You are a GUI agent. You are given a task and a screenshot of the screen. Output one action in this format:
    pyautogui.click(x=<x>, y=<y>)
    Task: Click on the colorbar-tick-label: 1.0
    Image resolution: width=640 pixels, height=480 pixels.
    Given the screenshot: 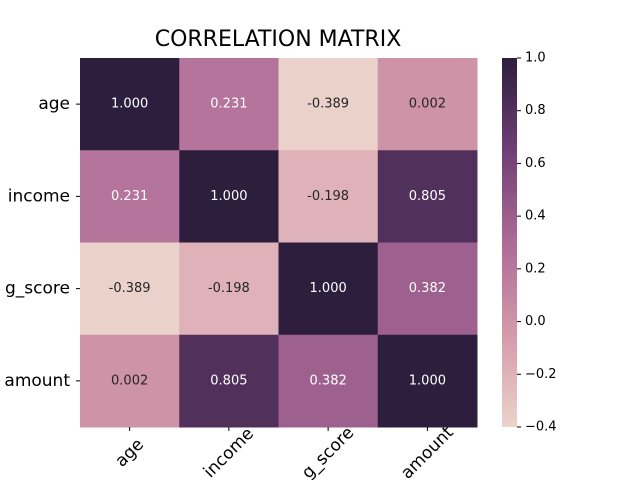 What is the action you would take?
    pyautogui.click(x=535, y=58)
    